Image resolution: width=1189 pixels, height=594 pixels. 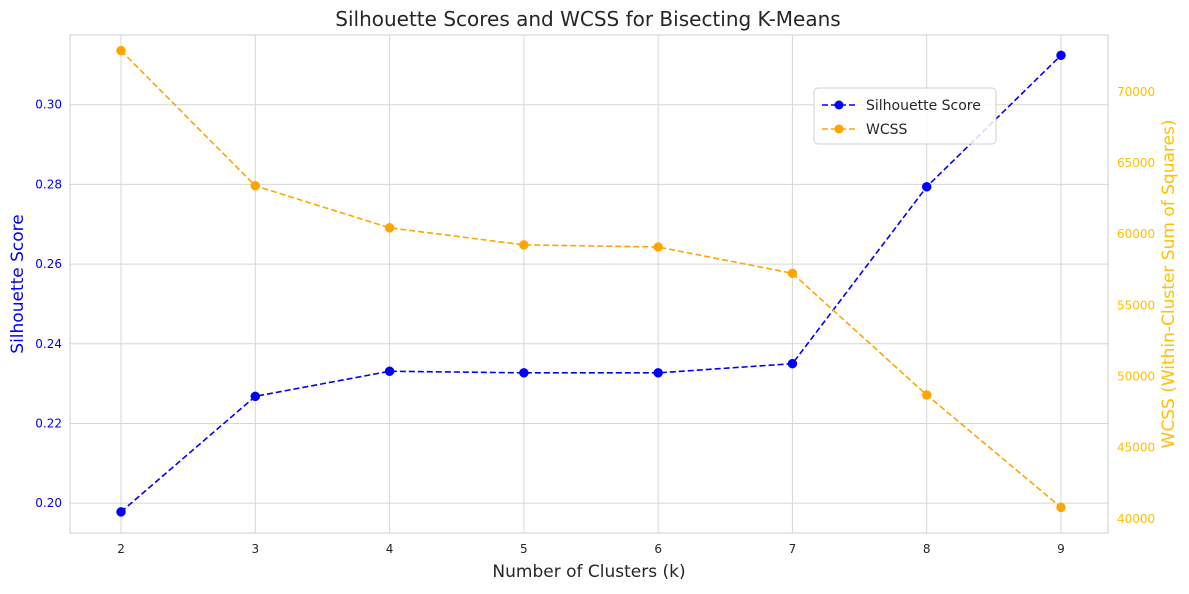 What do you see at coordinates (839, 105) in the screenshot?
I see `legend-marker-silhouette-score` at bounding box center [839, 105].